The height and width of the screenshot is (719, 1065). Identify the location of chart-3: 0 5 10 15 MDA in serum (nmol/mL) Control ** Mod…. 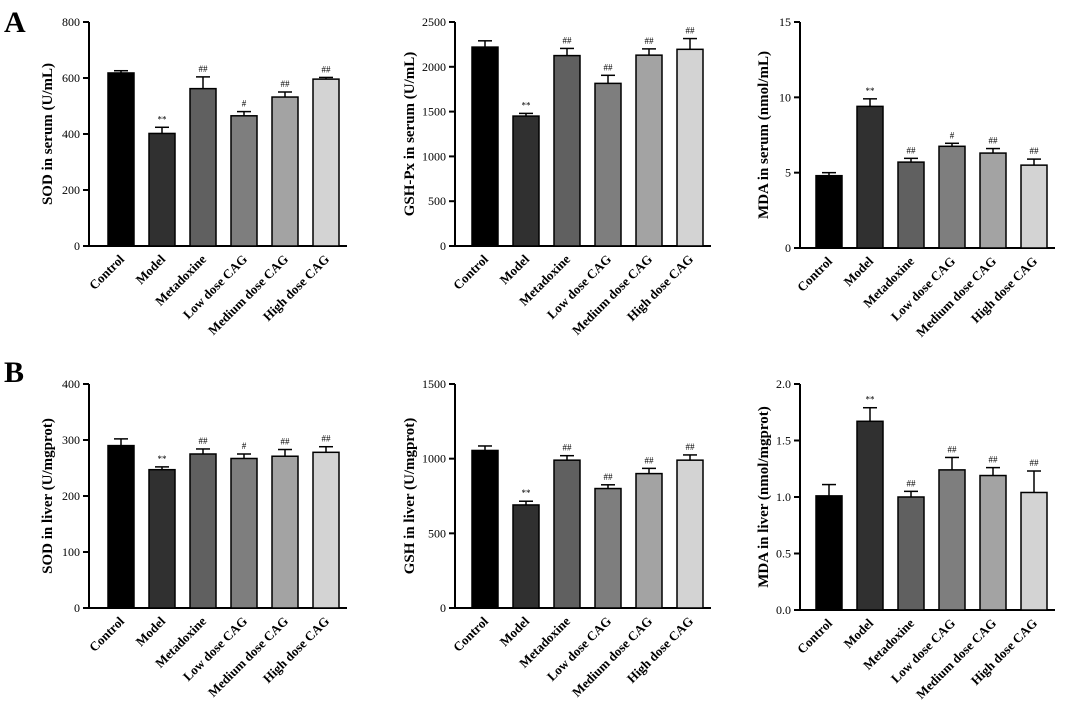
(905, 177).